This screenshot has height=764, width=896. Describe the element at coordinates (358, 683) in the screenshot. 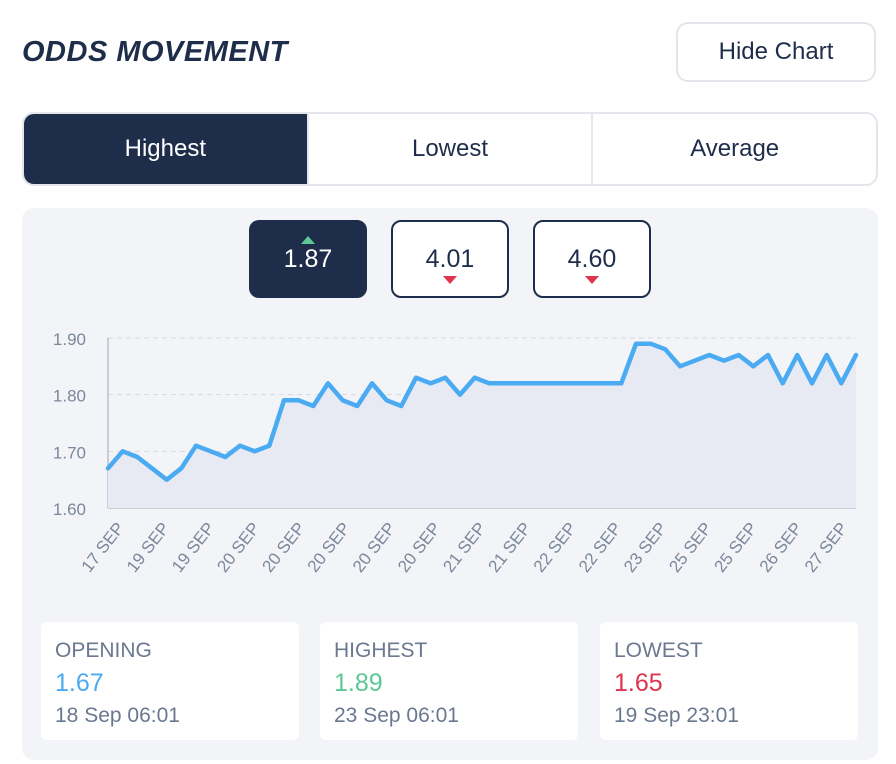

I see `stat-value: 1.89` at that location.